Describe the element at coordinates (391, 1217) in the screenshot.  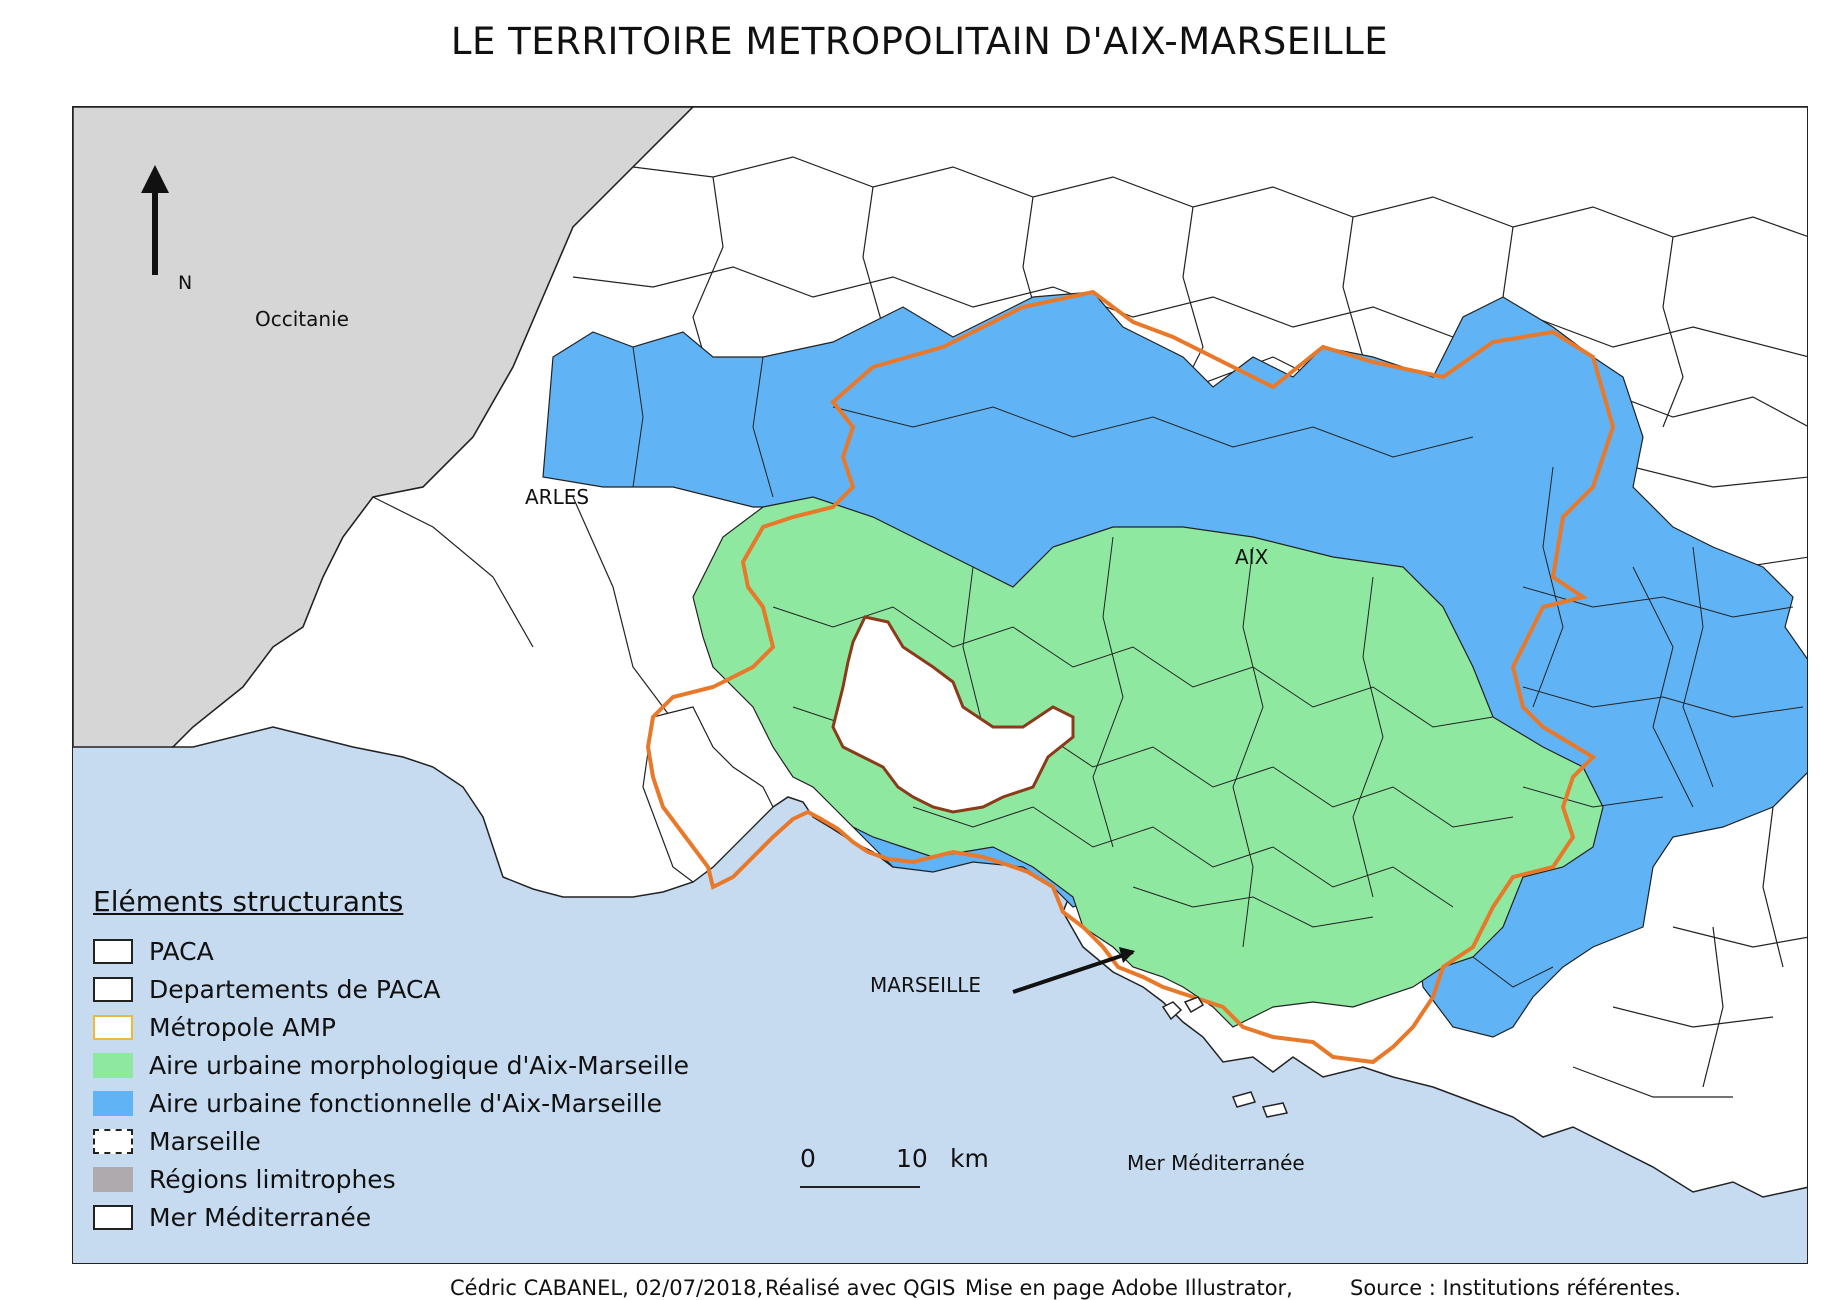
I see `legend-item: Mer Méditerranée` at that location.